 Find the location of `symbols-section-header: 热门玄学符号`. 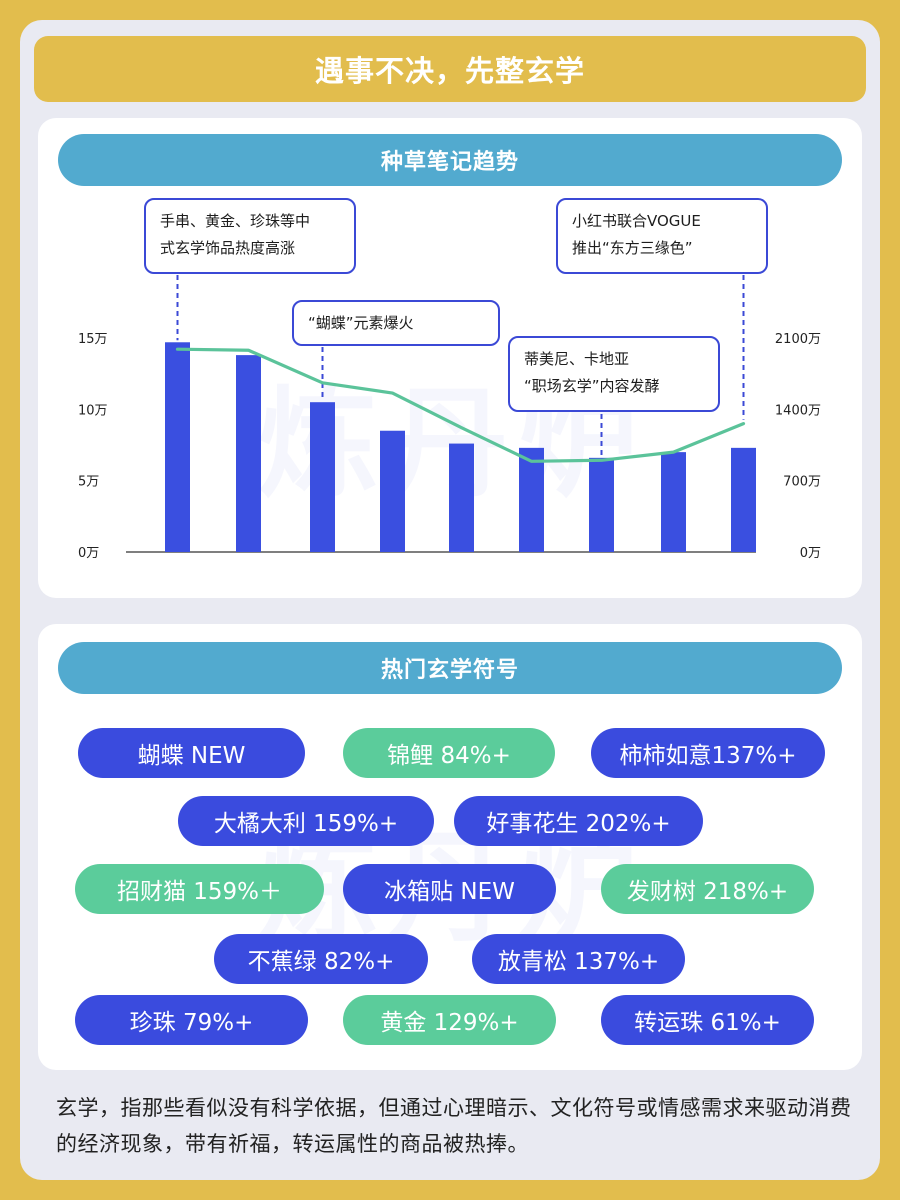

symbols-section-header: 热门玄学符号 is located at coordinates (450, 668).